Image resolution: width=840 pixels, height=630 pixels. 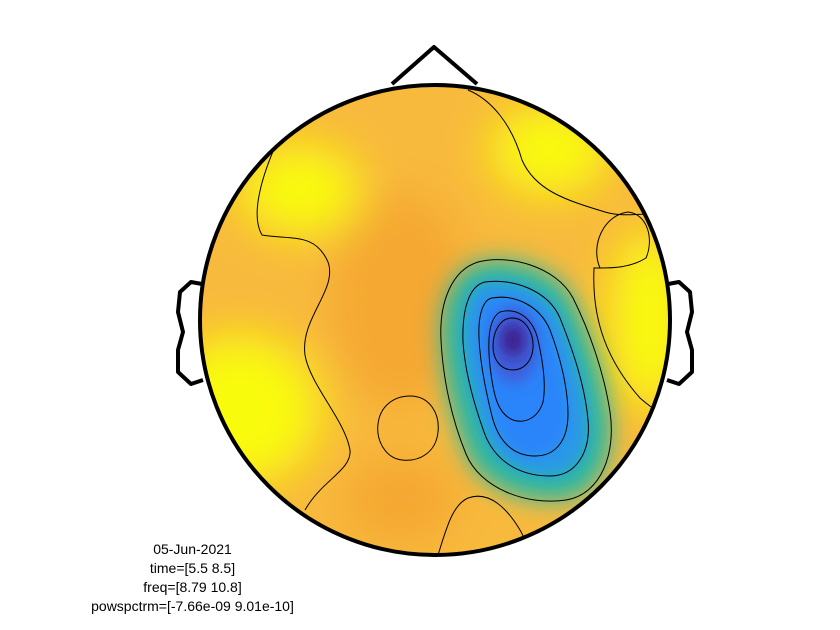 What do you see at coordinates (400, 300) in the screenshot?
I see `heatmap-orange-central` at bounding box center [400, 300].